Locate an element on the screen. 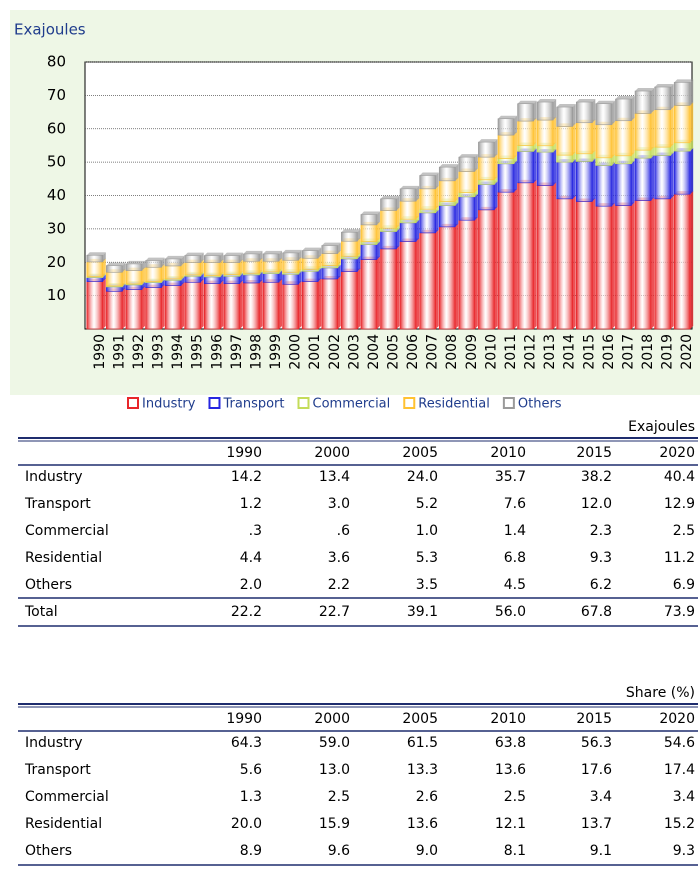 The image size is (700, 873). cell: 15.9 is located at coordinates (334, 824).